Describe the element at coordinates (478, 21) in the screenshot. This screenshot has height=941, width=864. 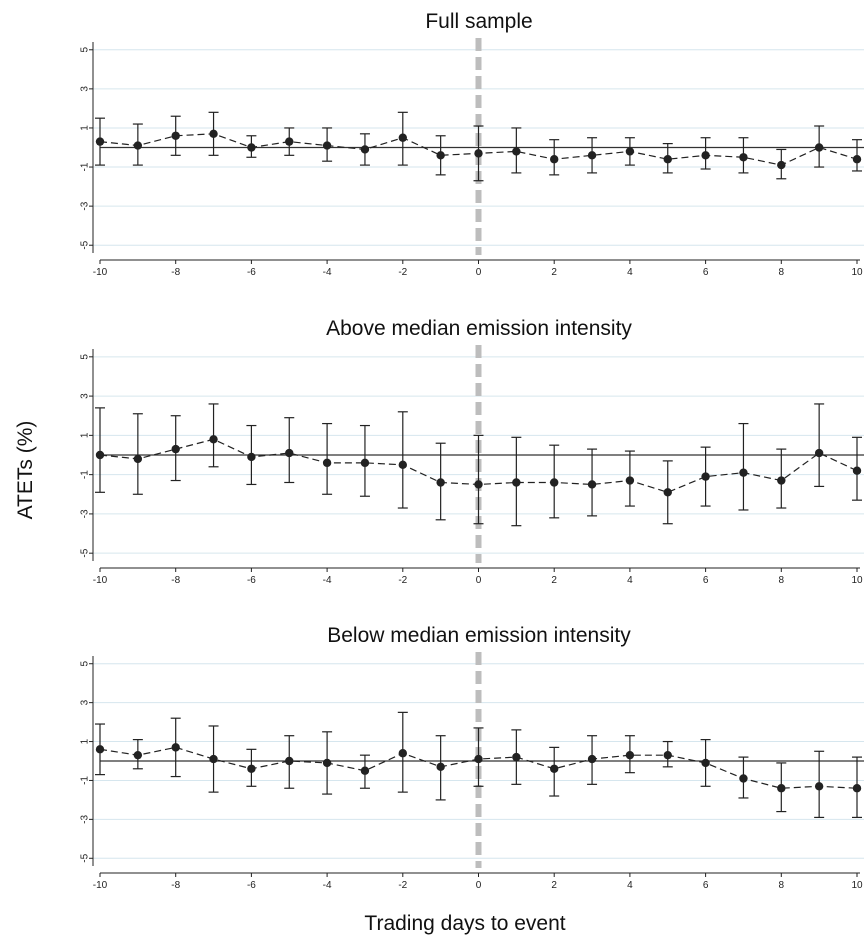
I see `panel-title: Full sample` at that location.